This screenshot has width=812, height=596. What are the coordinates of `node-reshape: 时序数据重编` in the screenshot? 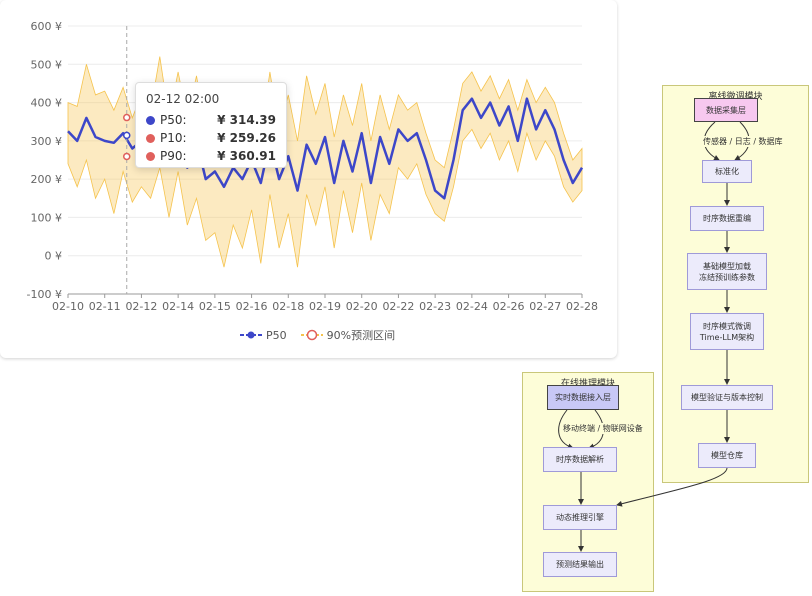 It's located at (727, 218).